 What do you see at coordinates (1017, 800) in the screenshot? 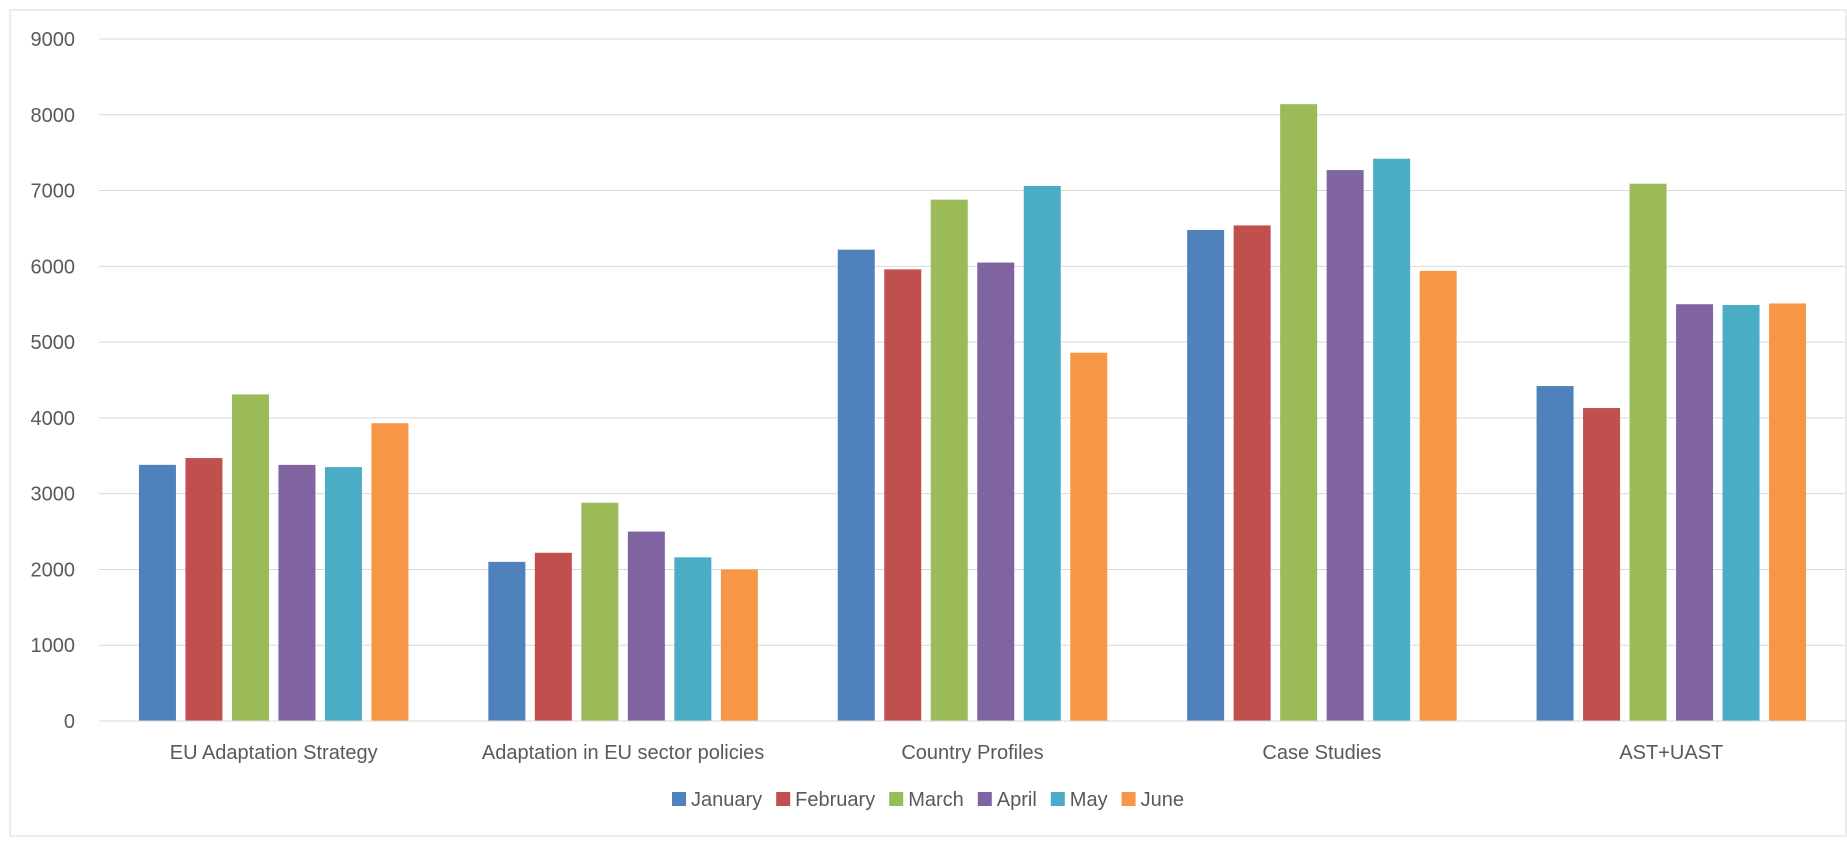
I see `legend-label: April` at bounding box center [1017, 800].